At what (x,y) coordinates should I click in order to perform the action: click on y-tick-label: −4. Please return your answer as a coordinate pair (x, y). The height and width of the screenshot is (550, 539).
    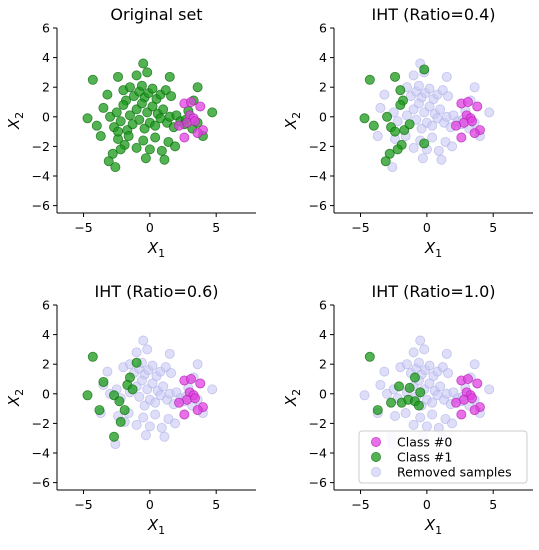
    Looking at the image, I should click on (41, 176).